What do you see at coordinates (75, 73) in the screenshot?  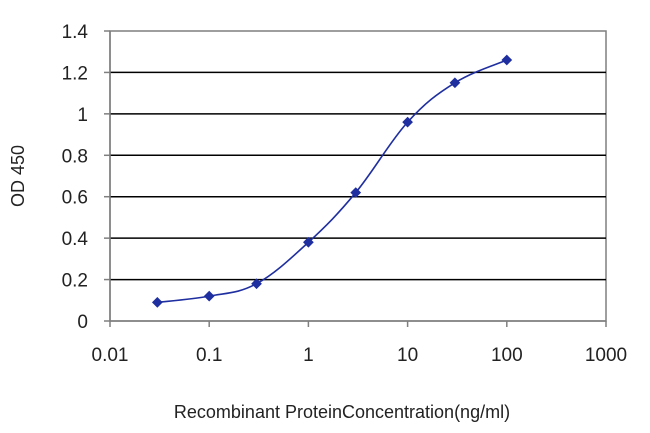 I see `y-tick-label: 1.2` at bounding box center [75, 73].